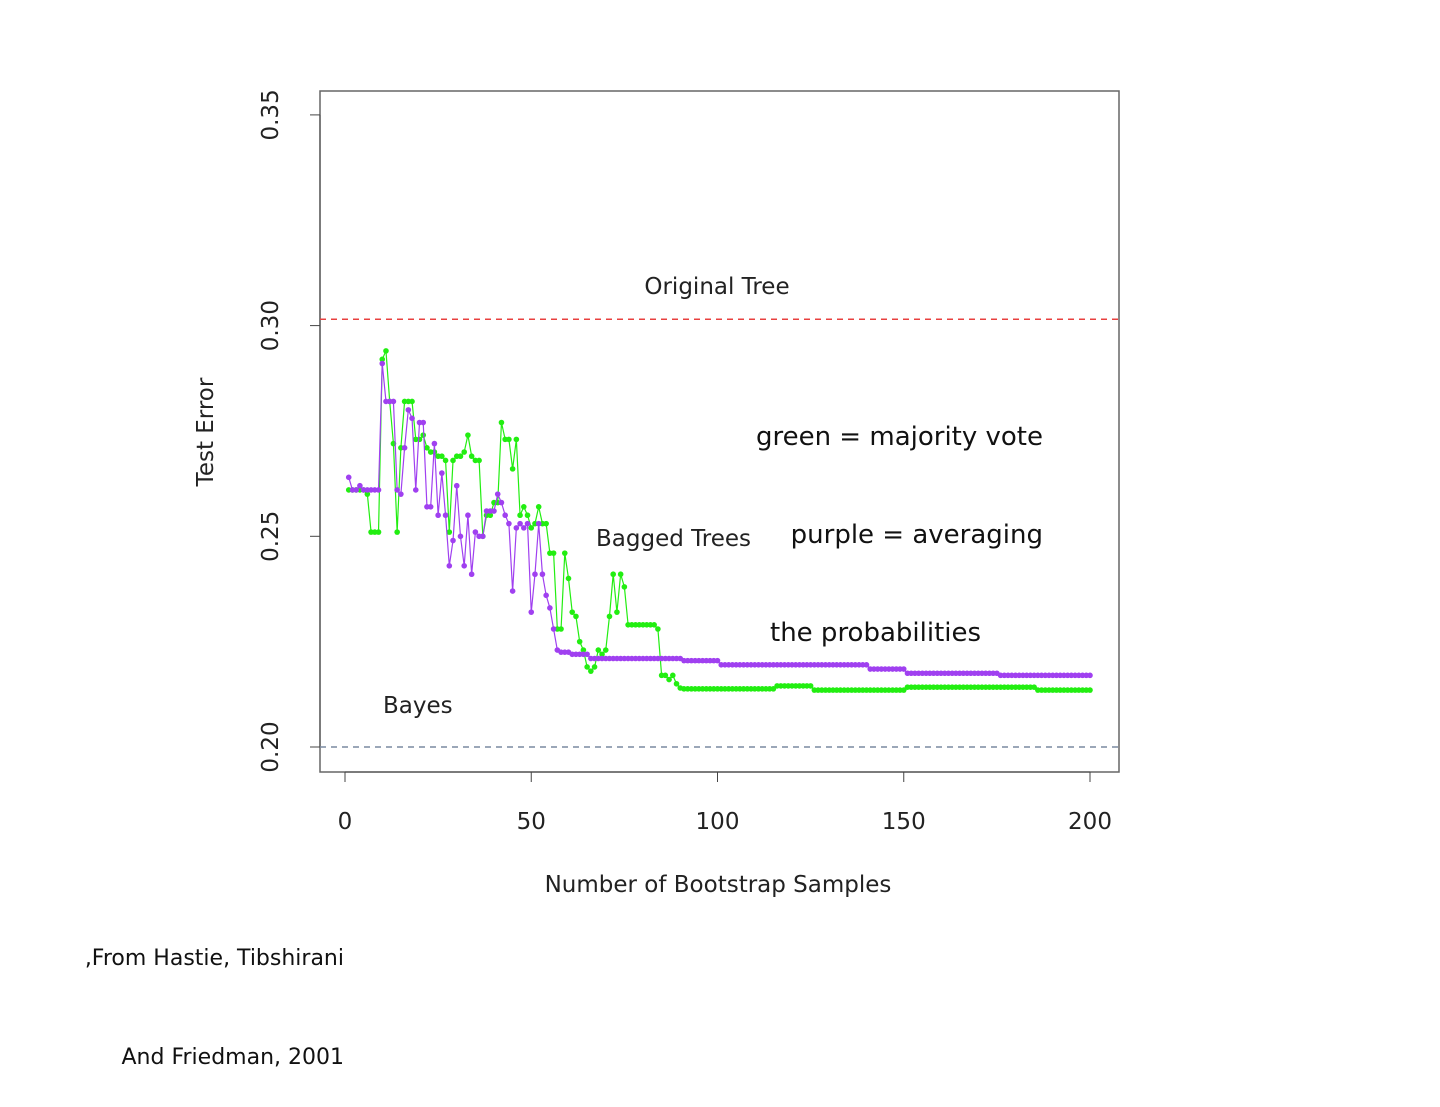 This screenshot has height=1107, width=1440. What do you see at coordinates (233, 1057) in the screenshot?
I see `citation-line-2: And Friedman, 2001` at bounding box center [233, 1057].